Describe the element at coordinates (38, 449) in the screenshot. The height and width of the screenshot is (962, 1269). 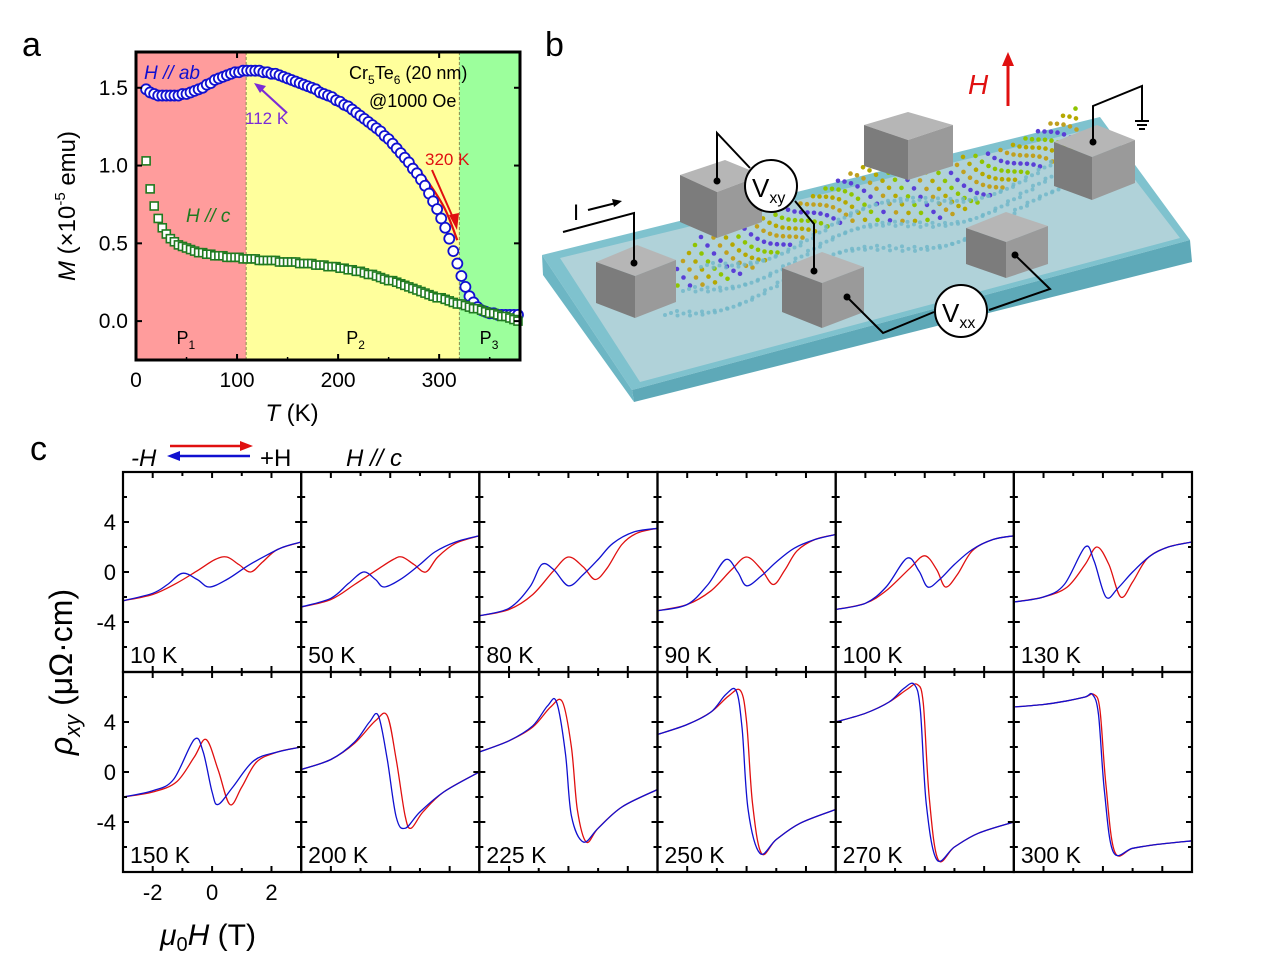
I see `panel-label-c: c` at that location.